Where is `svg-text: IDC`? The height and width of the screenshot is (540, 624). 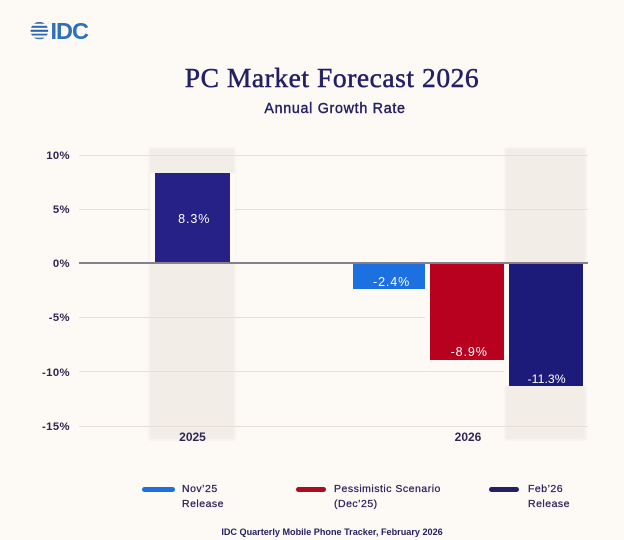
svg-text: IDC is located at coordinates (70, 32).